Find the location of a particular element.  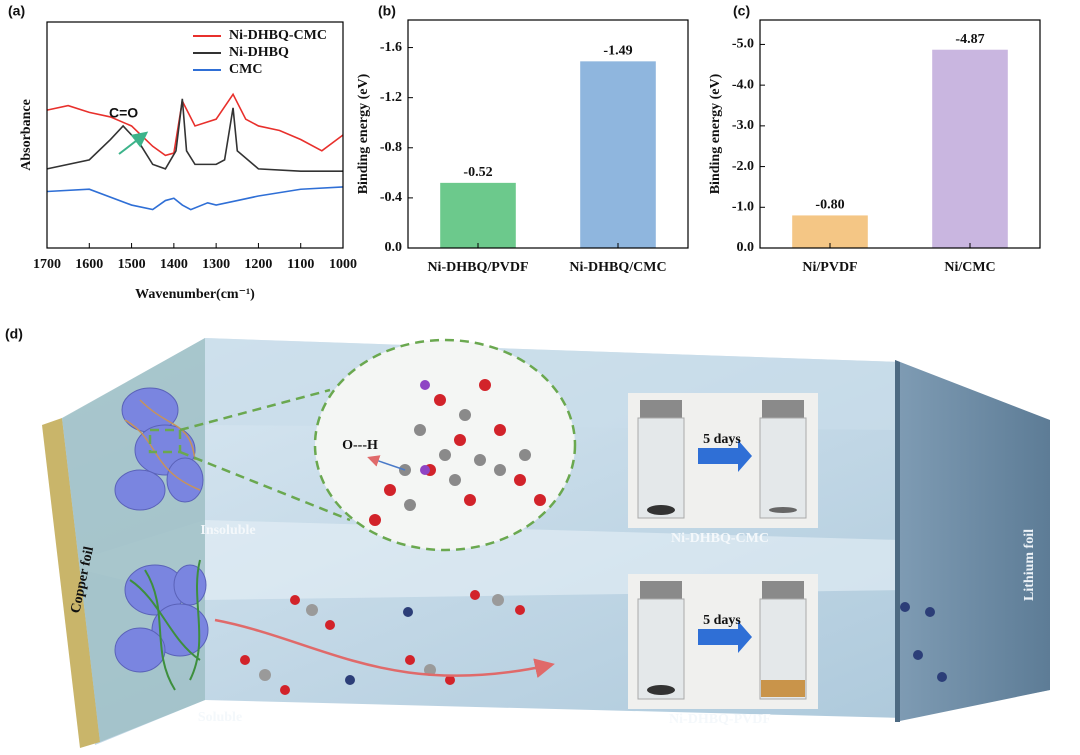

legend-label: Ni-DHBQ-CMC is located at coordinates (278, 35).